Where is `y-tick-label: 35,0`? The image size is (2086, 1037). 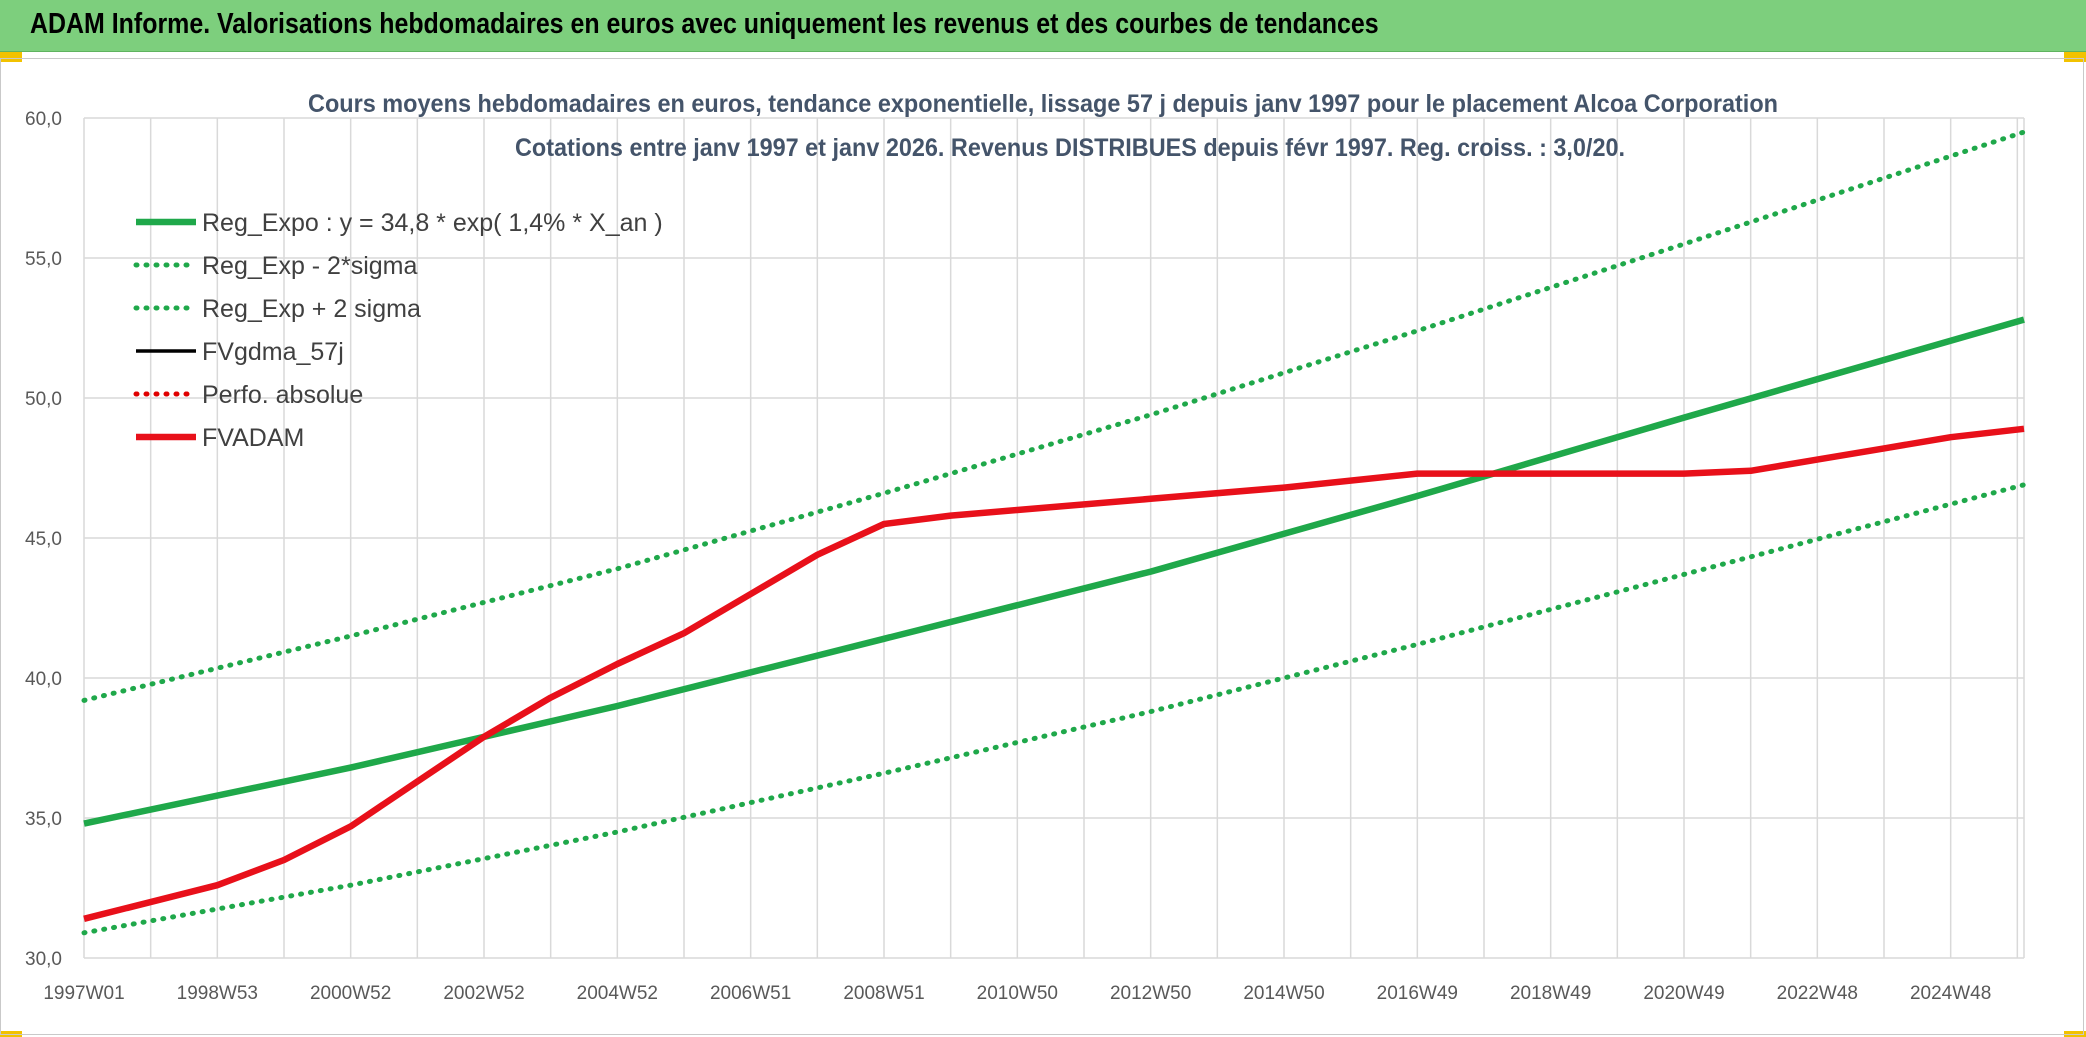 y-tick-label: 35,0 is located at coordinates (43, 819).